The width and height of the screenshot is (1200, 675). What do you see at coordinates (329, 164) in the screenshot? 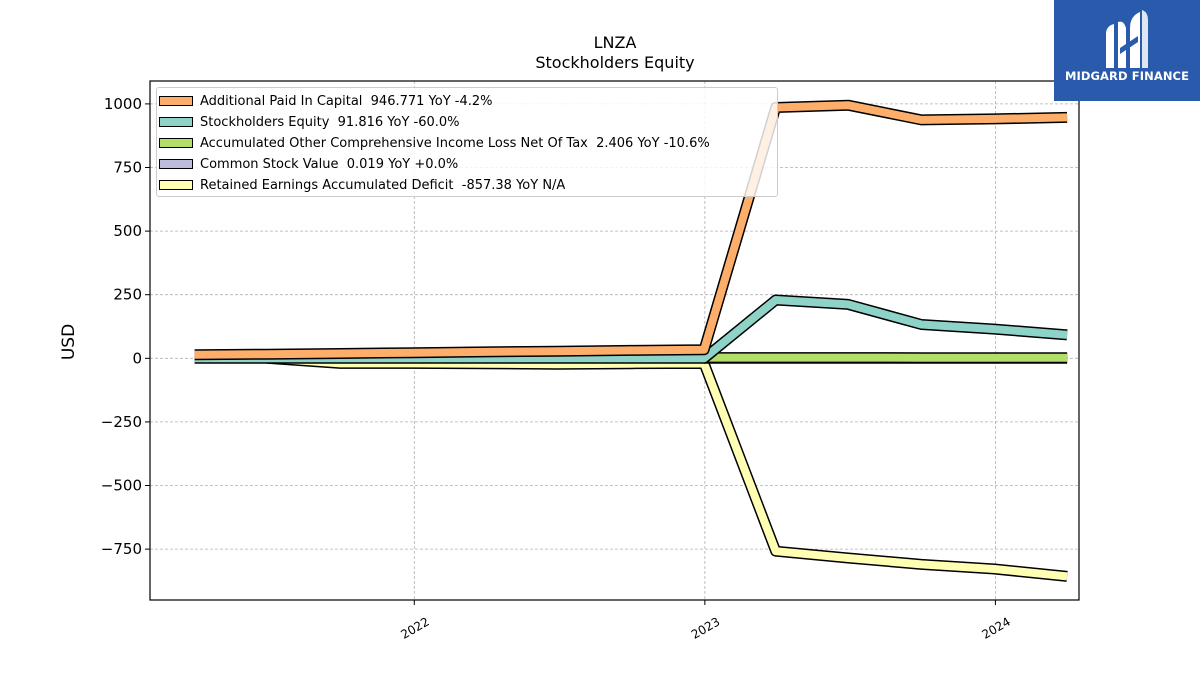
I see `legend-label: Common Stock Value 0.019 YoY +0.0%` at bounding box center [329, 164].